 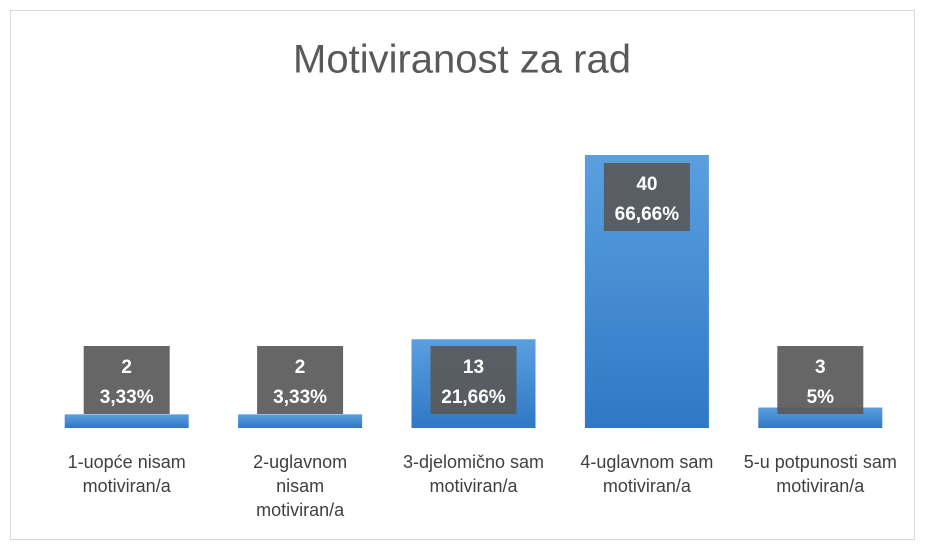 What do you see at coordinates (821, 397) in the screenshot?
I see `percent-label: 5%` at bounding box center [821, 397].